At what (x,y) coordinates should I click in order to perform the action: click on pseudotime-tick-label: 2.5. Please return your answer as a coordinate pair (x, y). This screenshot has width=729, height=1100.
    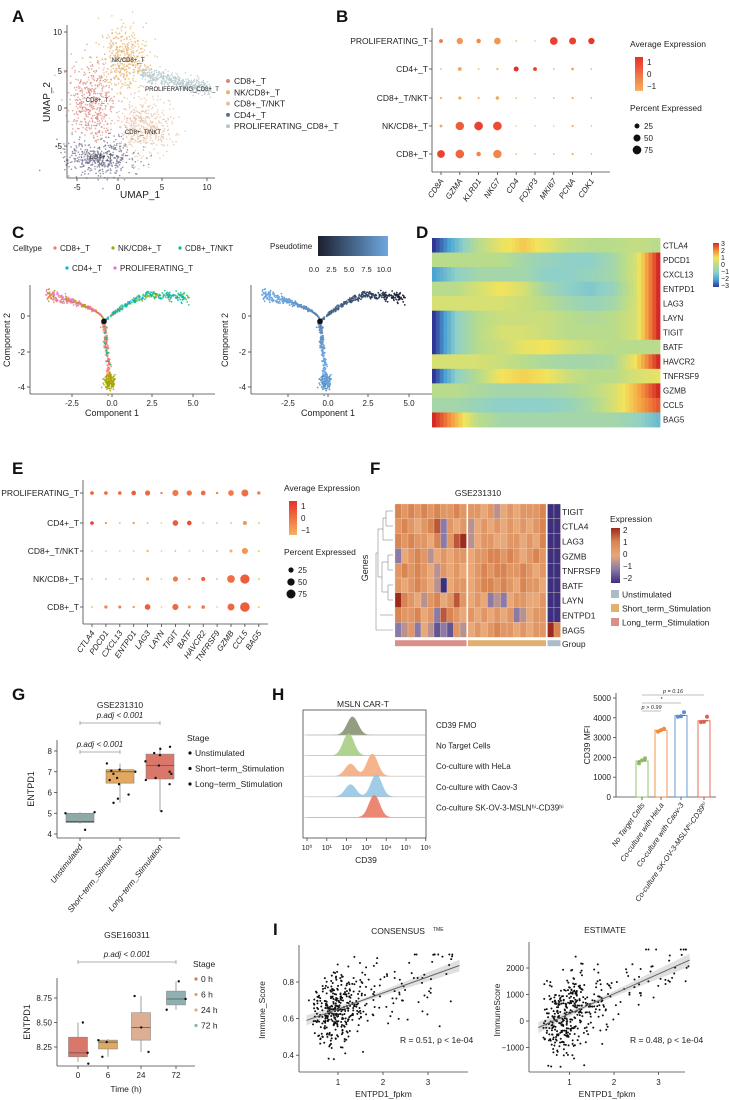
    Looking at the image, I should click on (331, 269).